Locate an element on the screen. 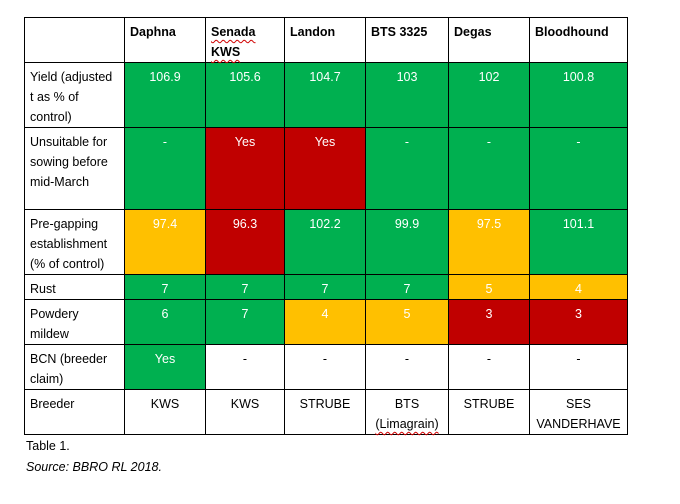  table-cell: 97.5 is located at coordinates (489, 242).